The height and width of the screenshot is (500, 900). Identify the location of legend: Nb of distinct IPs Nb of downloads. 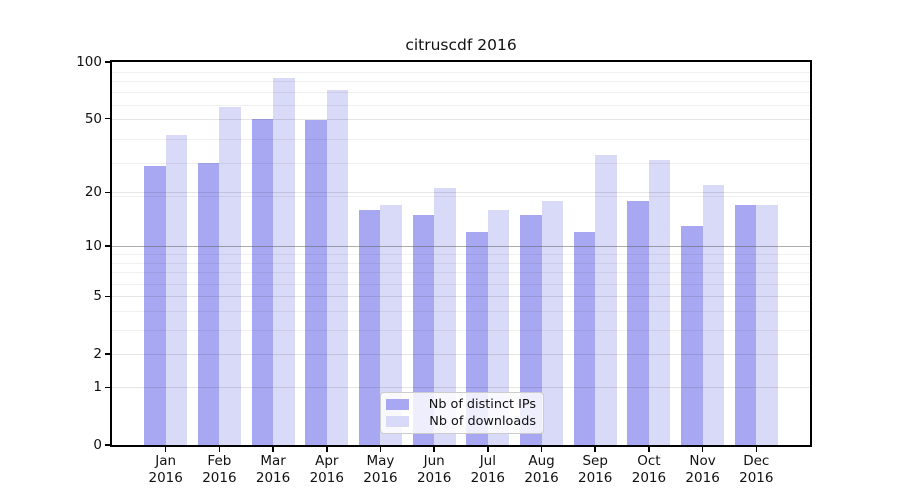
(462, 413).